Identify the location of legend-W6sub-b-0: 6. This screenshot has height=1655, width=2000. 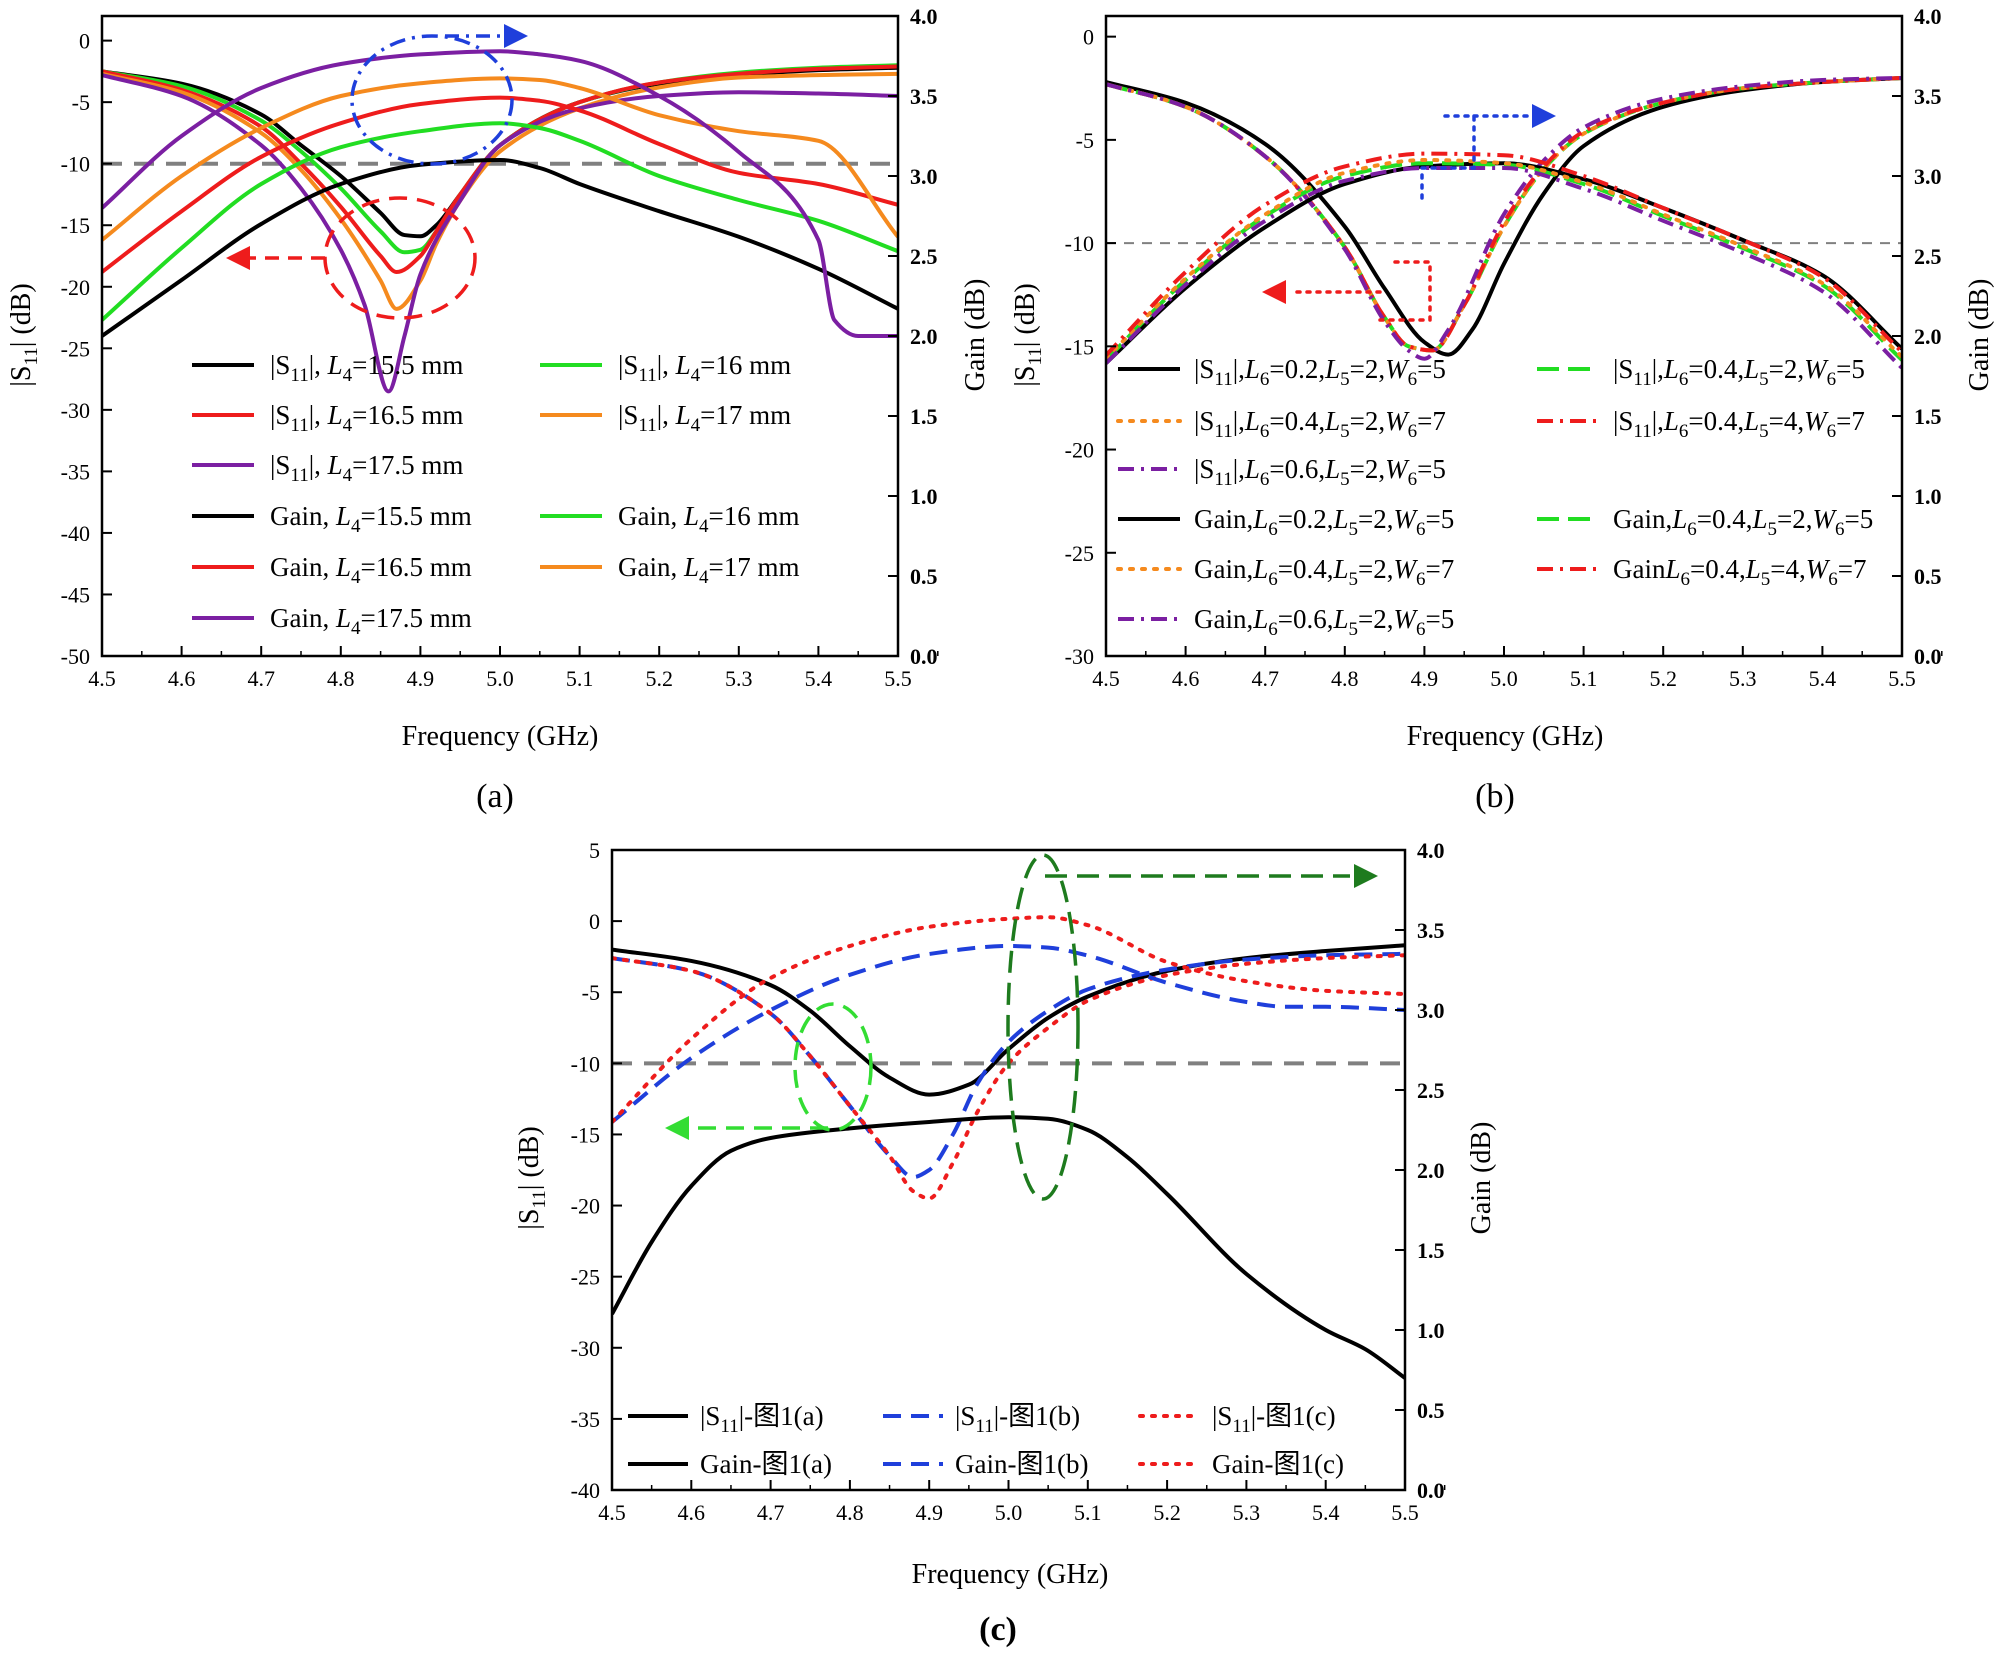
(1413, 379).